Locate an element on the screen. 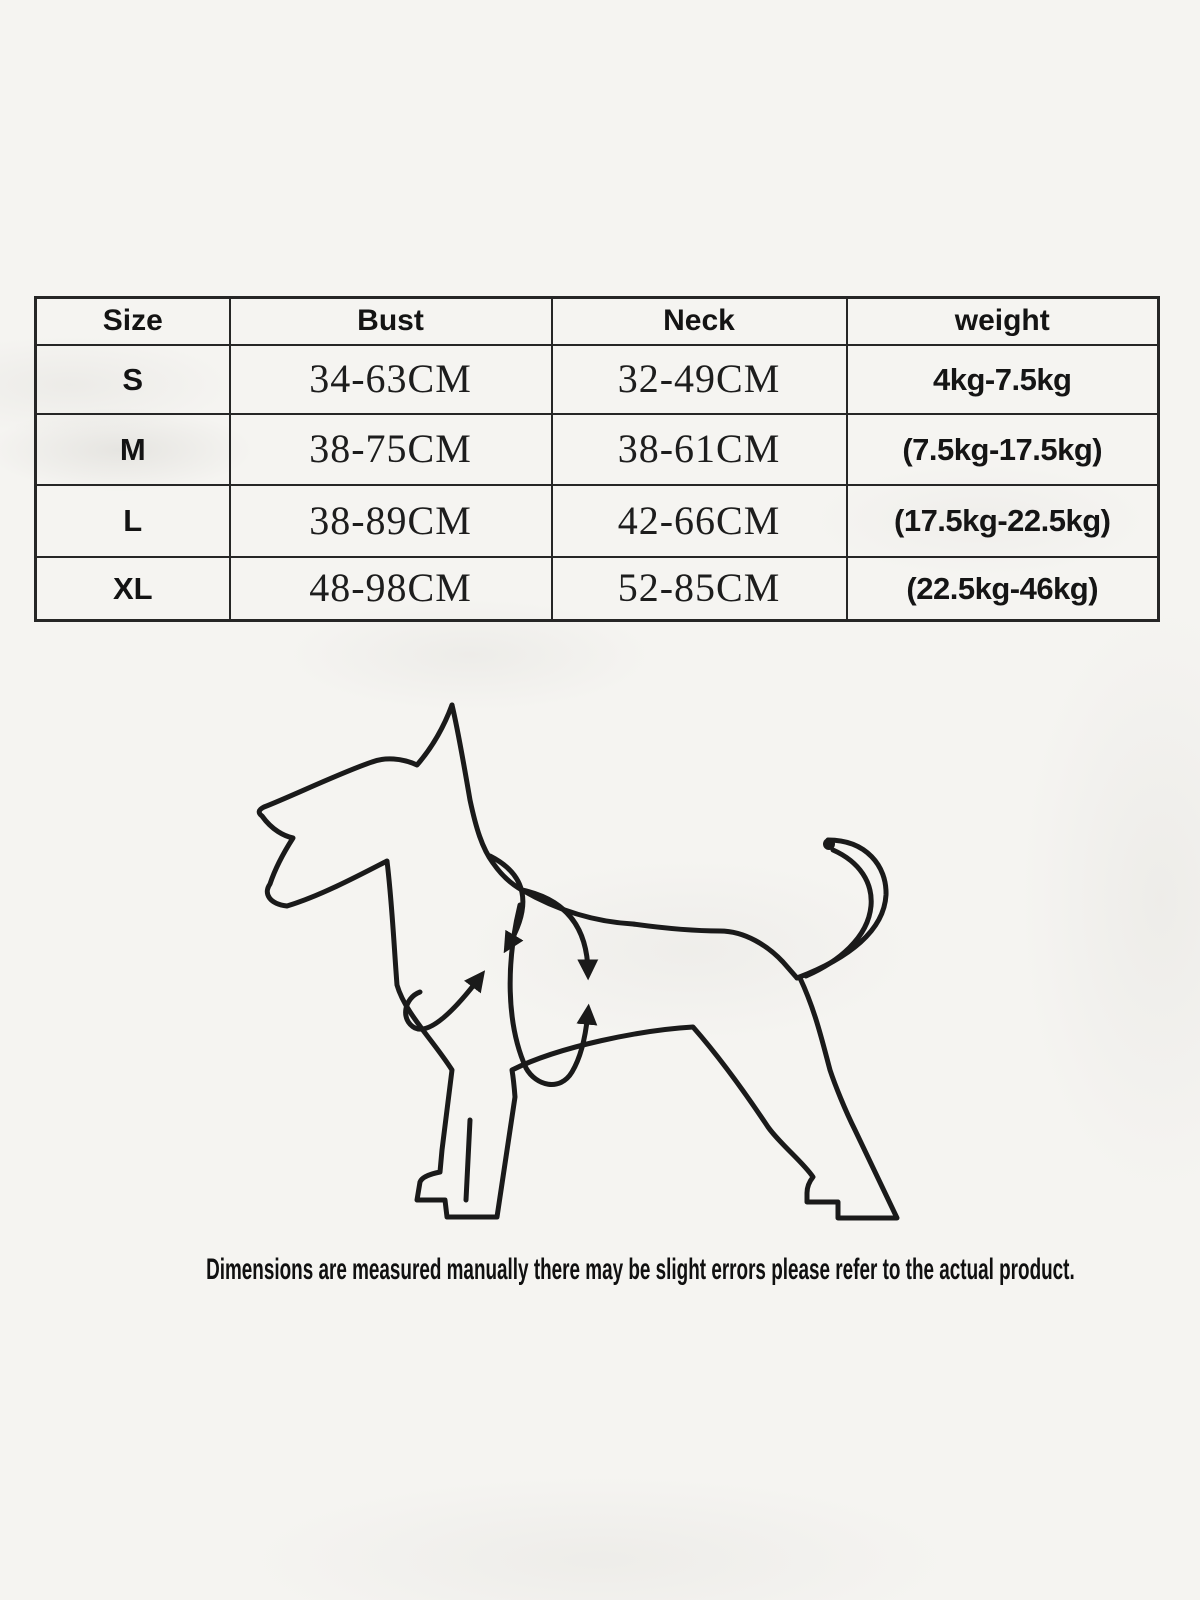  cell-neck: 32-49CM is located at coordinates (699, 379).